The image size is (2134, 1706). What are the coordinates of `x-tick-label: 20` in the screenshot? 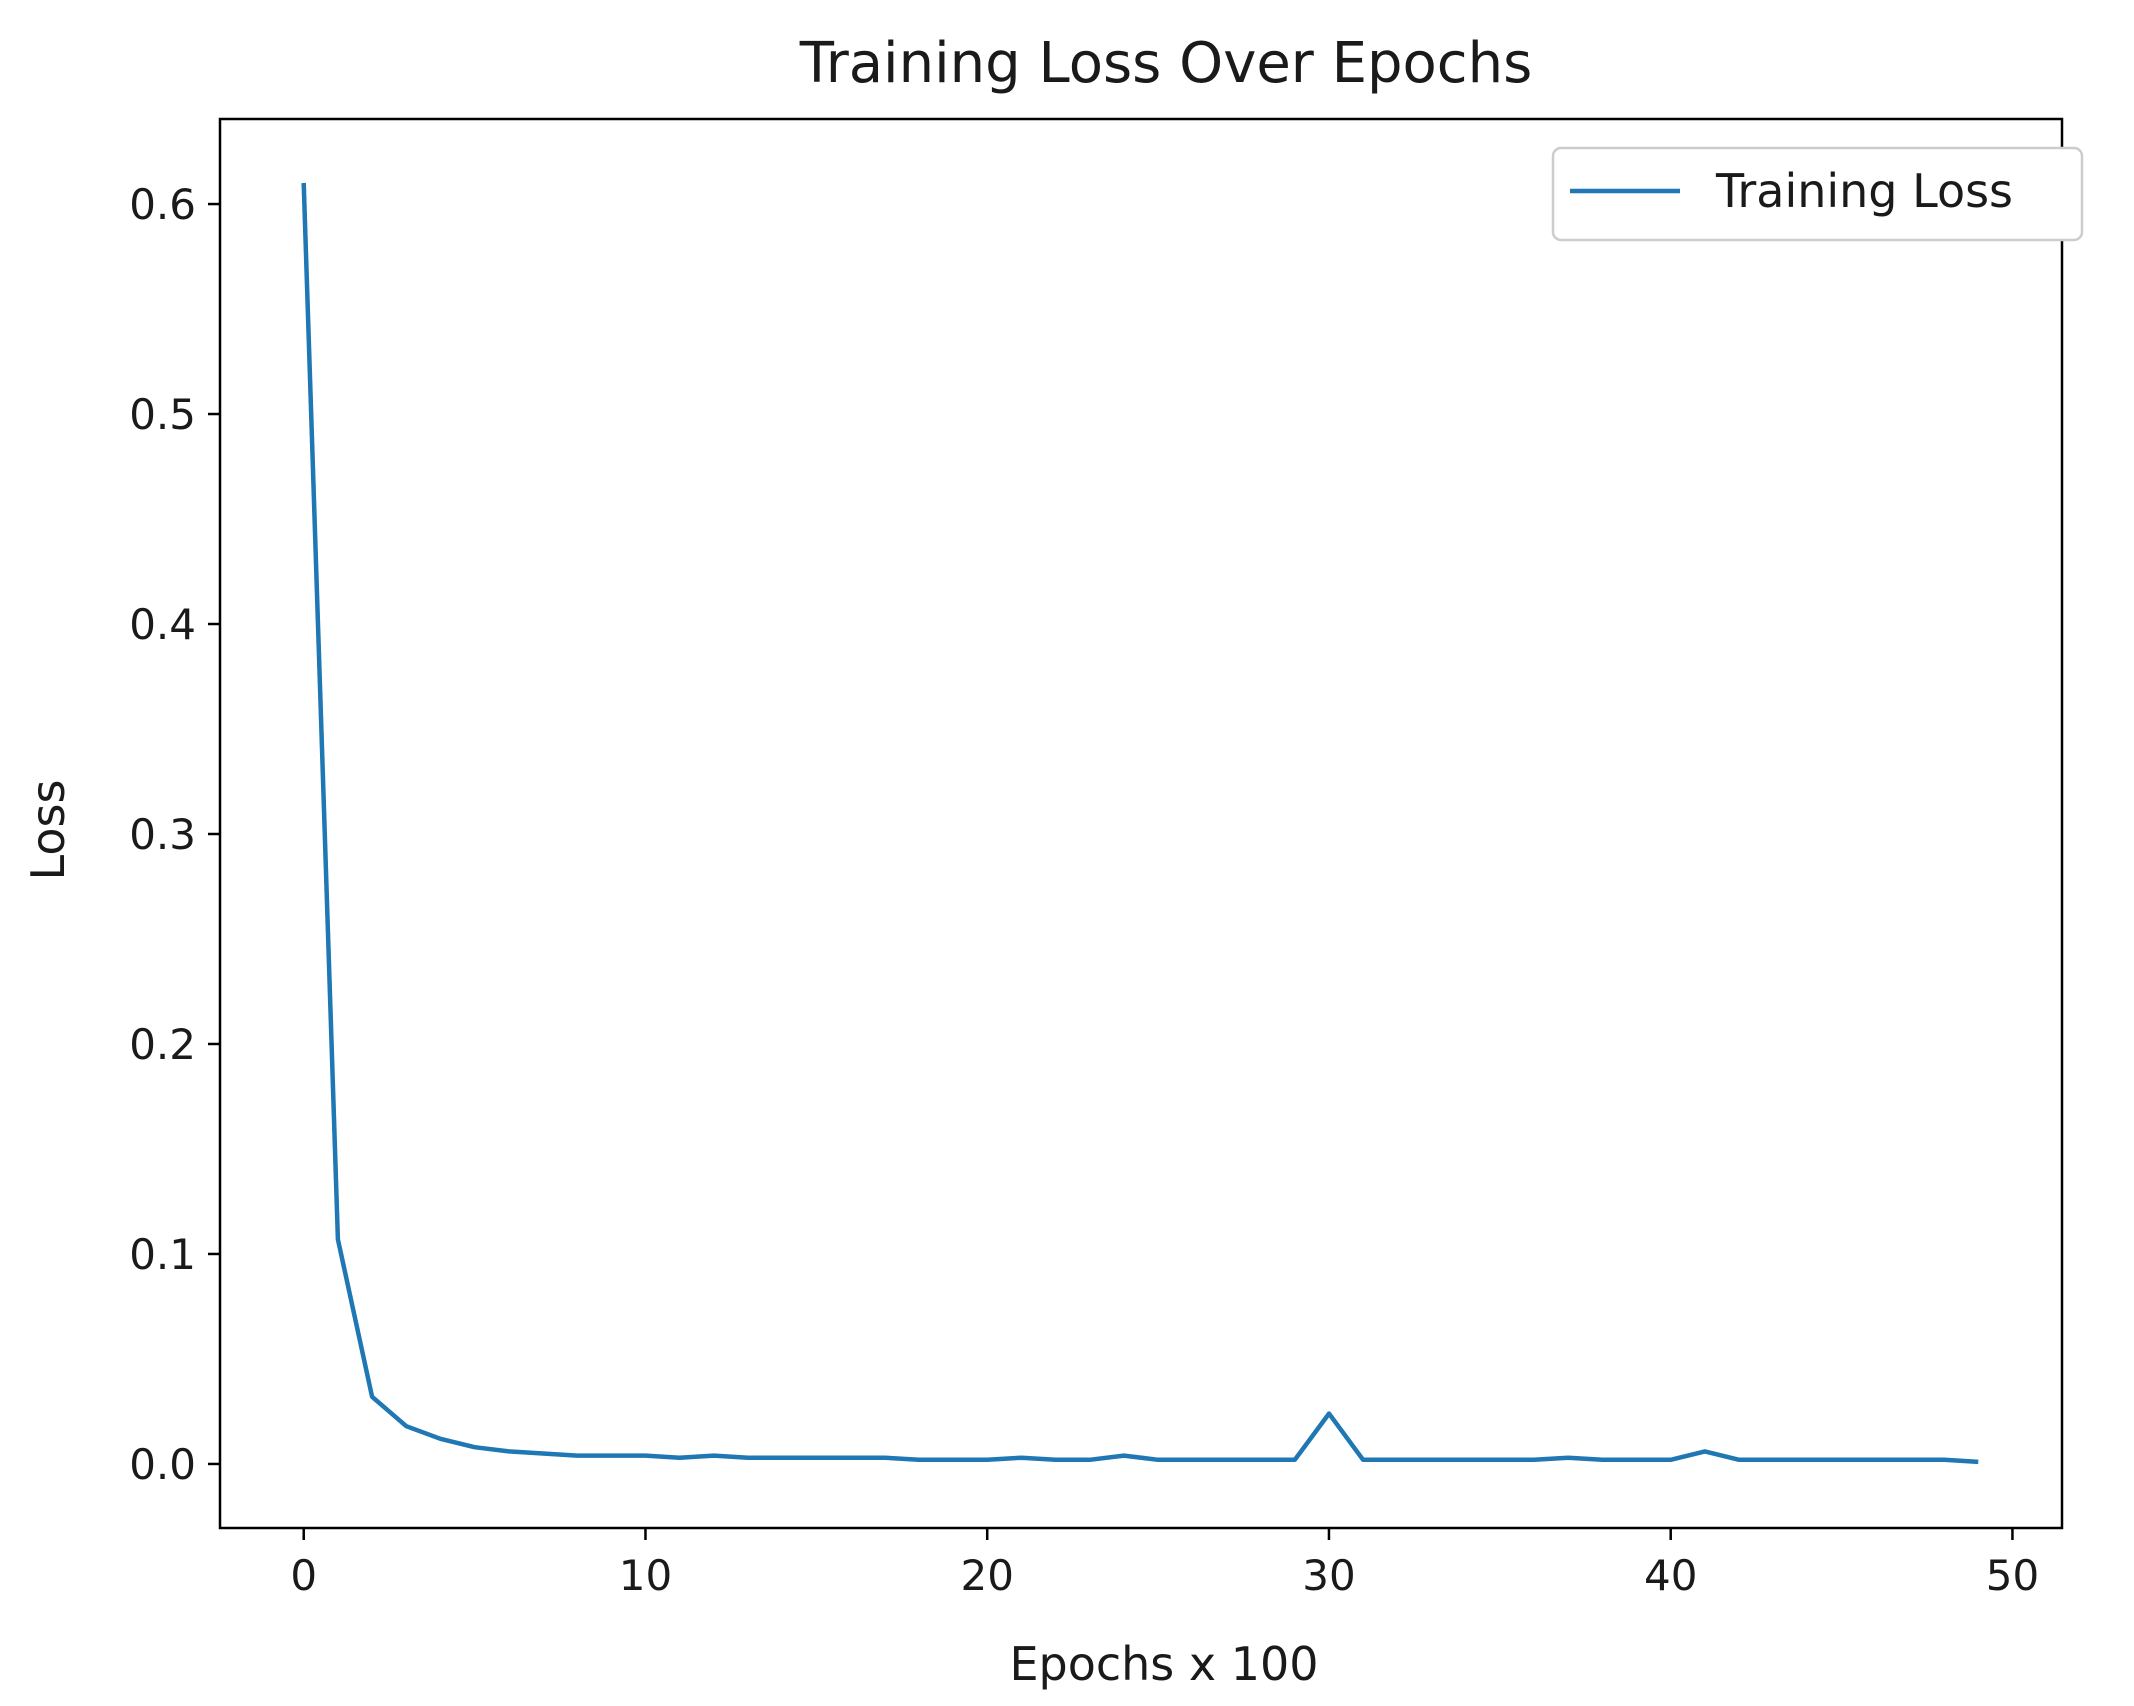 It's located at (986, 1575).